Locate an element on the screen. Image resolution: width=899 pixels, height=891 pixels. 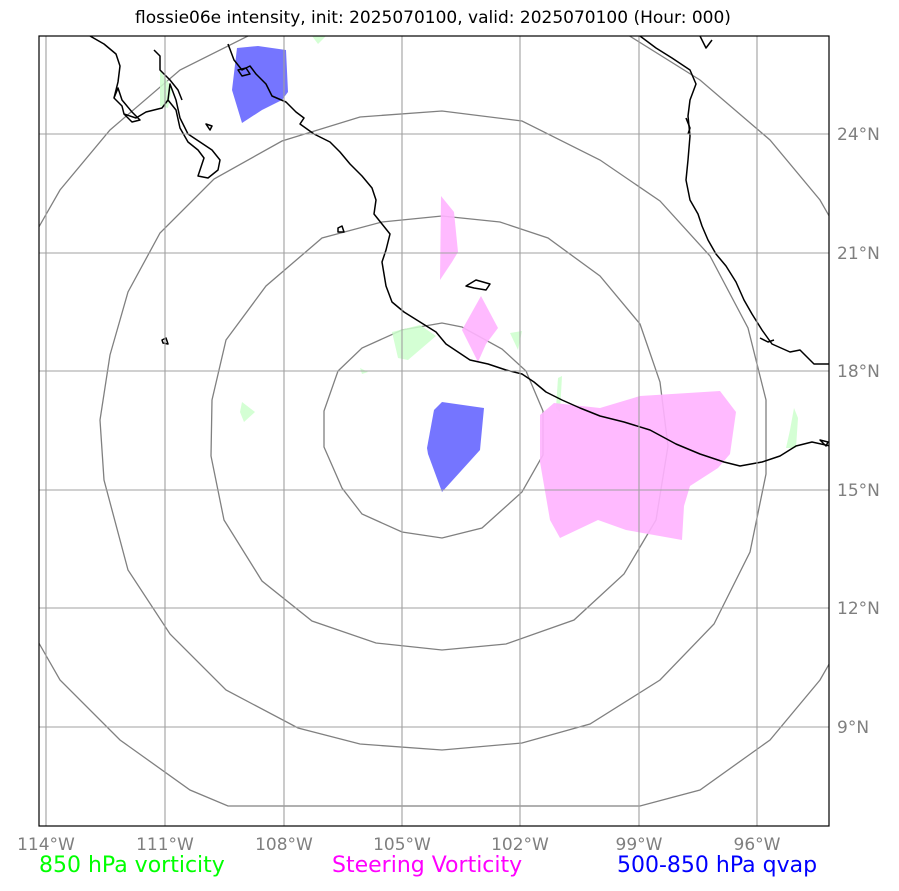
lat-label: 9°N is located at coordinates (853, 728).